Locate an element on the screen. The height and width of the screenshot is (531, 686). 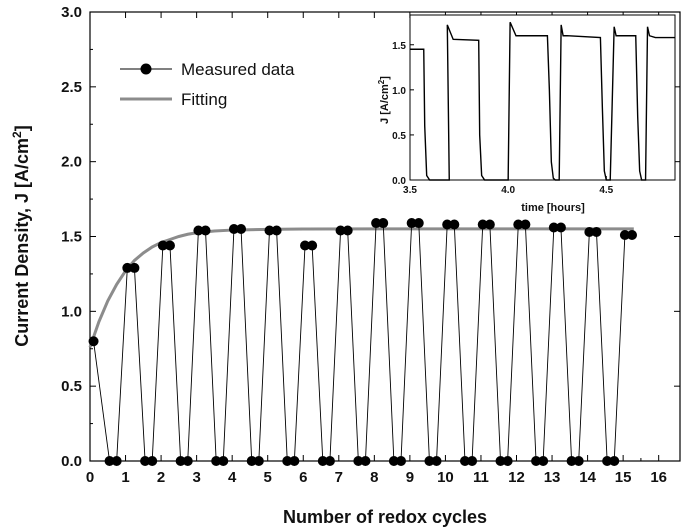
x-tick-label: 6 is located at coordinates (303, 477).